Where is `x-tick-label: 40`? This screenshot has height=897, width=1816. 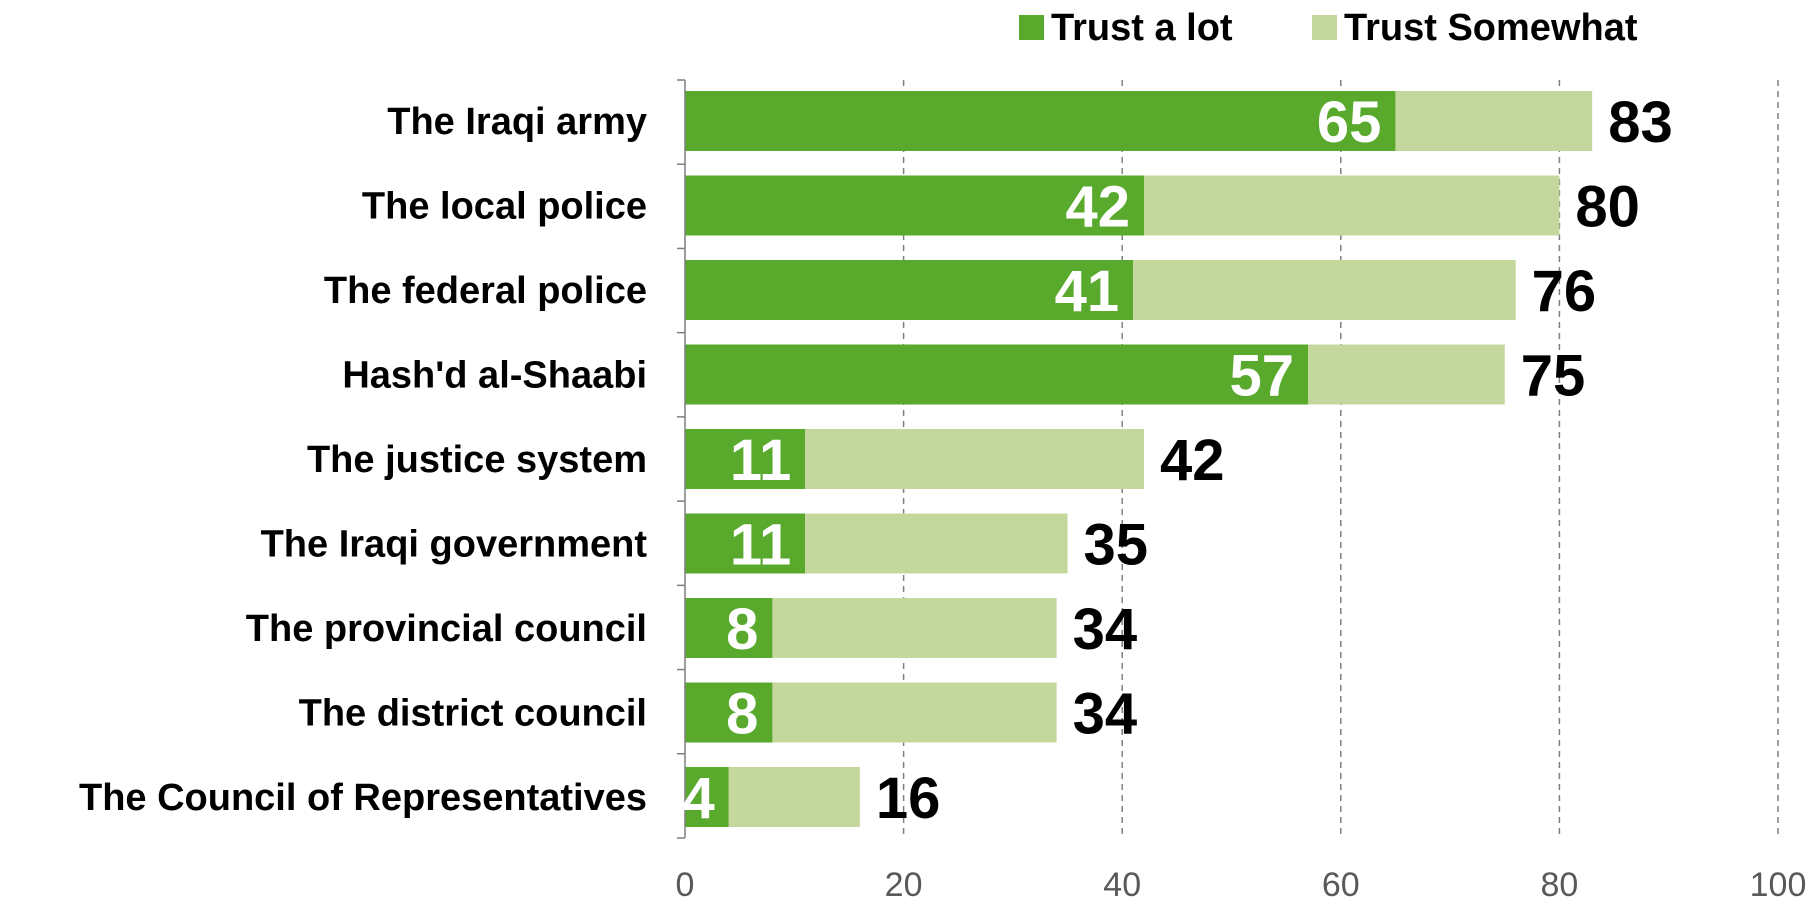 x-tick-label: 40 is located at coordinates (1122, 881).